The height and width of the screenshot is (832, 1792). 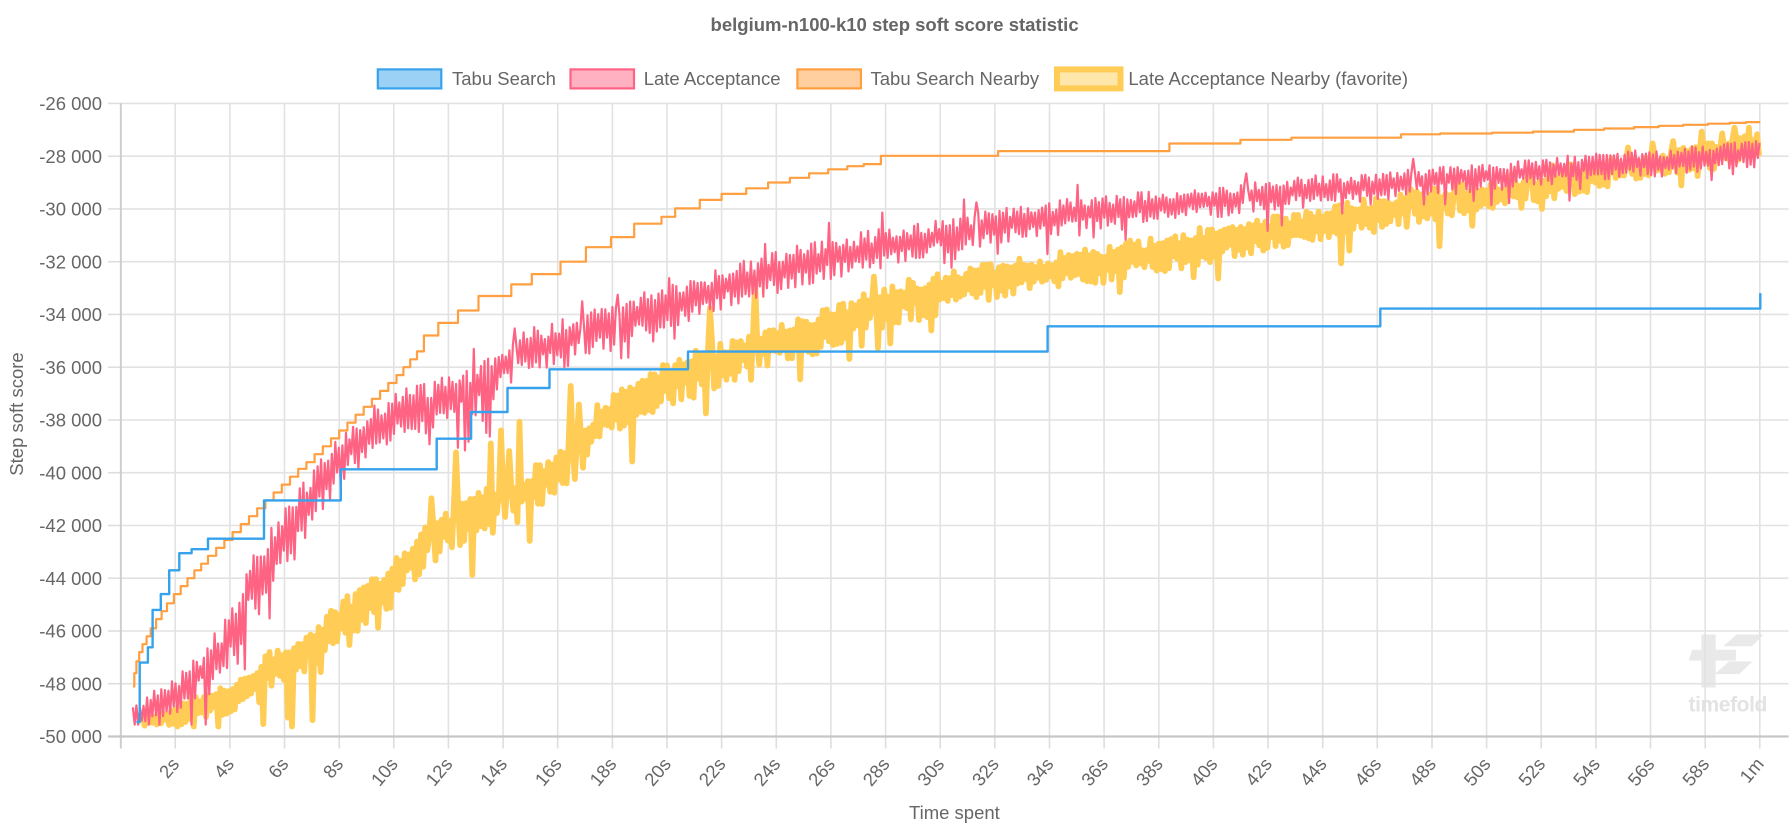 I want to click on svg-text:Late Acceptance Nearby (favori: Late Acceptance Nearby (favorite), so click(x=1268, y=78).